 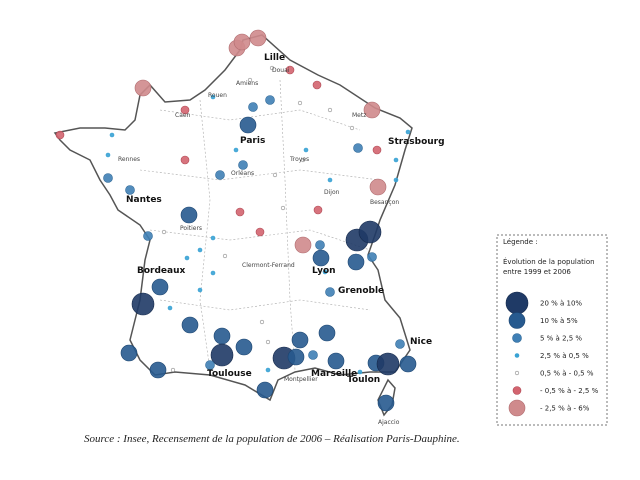 What do you see at coordinates (268, 265) in the screenshot?
I see `city-label: Clermont-Ferrand` at bounding box center [268, 265].